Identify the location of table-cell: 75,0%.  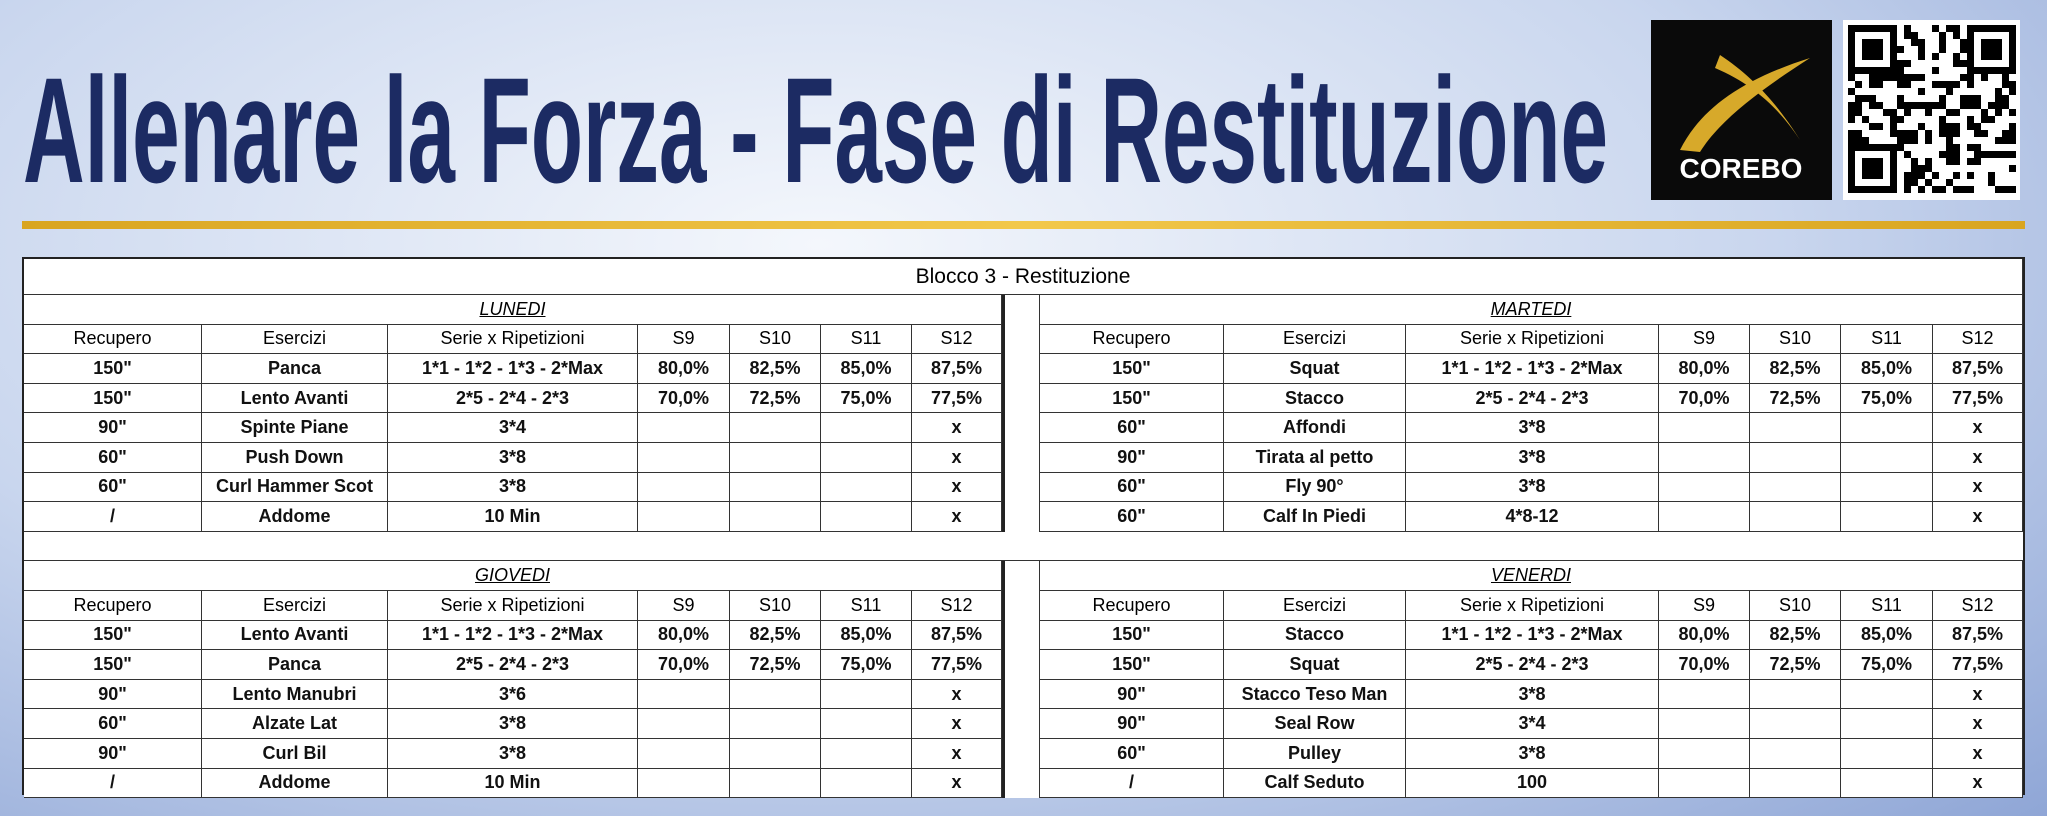
(1887, 398).